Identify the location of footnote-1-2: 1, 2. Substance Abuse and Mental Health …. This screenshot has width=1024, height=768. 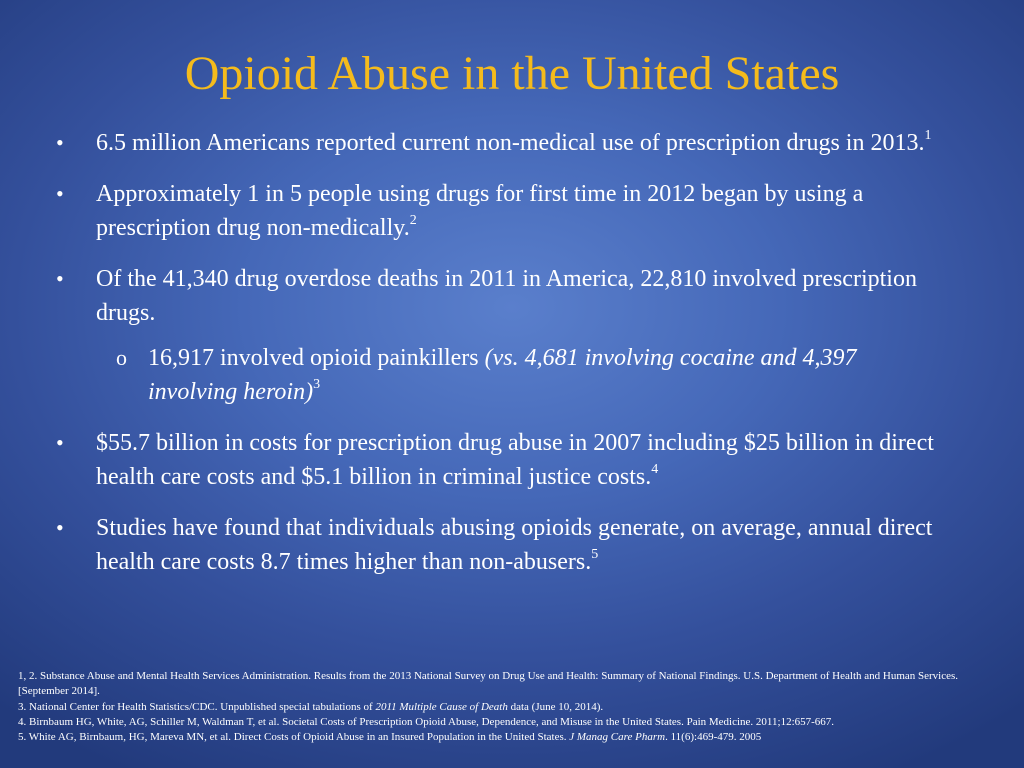
(488, 684).